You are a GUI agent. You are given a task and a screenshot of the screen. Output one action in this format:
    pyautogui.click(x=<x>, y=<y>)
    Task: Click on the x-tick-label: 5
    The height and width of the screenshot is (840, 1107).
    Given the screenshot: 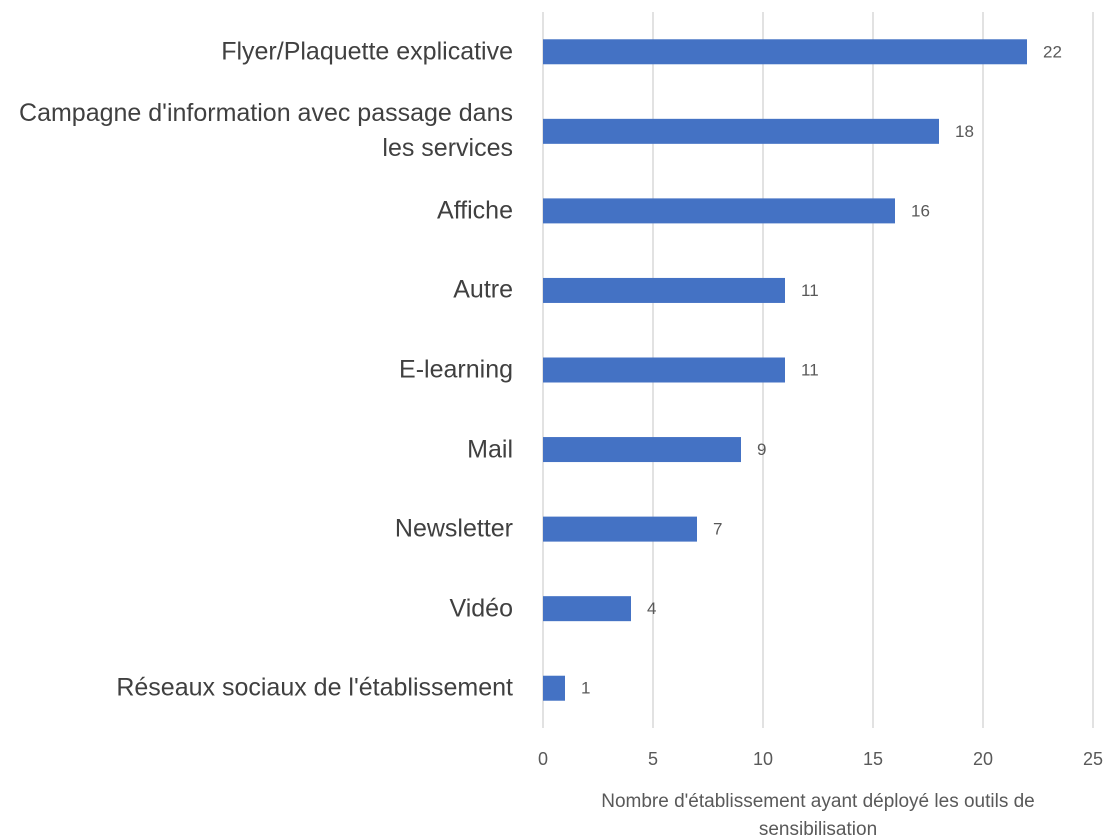 What is the action you would take?
    pyautogui.click(x=653, y=759)
    